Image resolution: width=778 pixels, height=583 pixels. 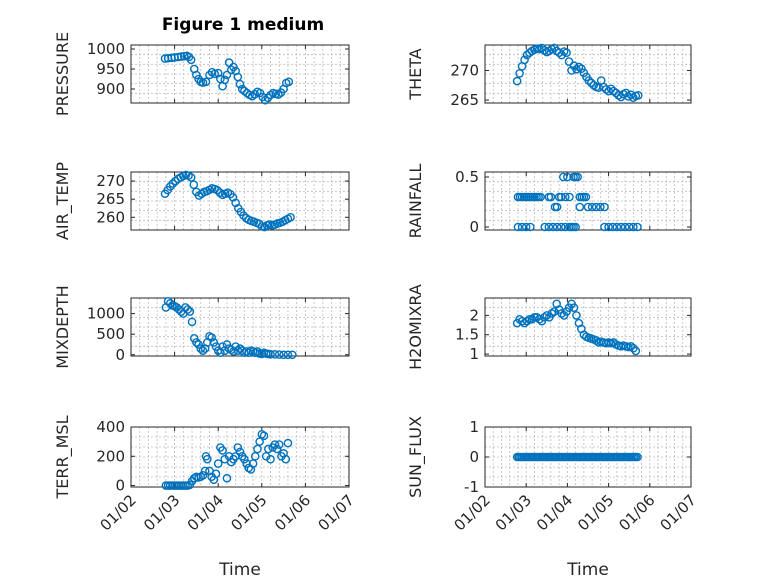 What do you see at coordinates (415, 74) in the screenshot?
I see `y-axis-label: THETA` at bounding box center [415, 74].